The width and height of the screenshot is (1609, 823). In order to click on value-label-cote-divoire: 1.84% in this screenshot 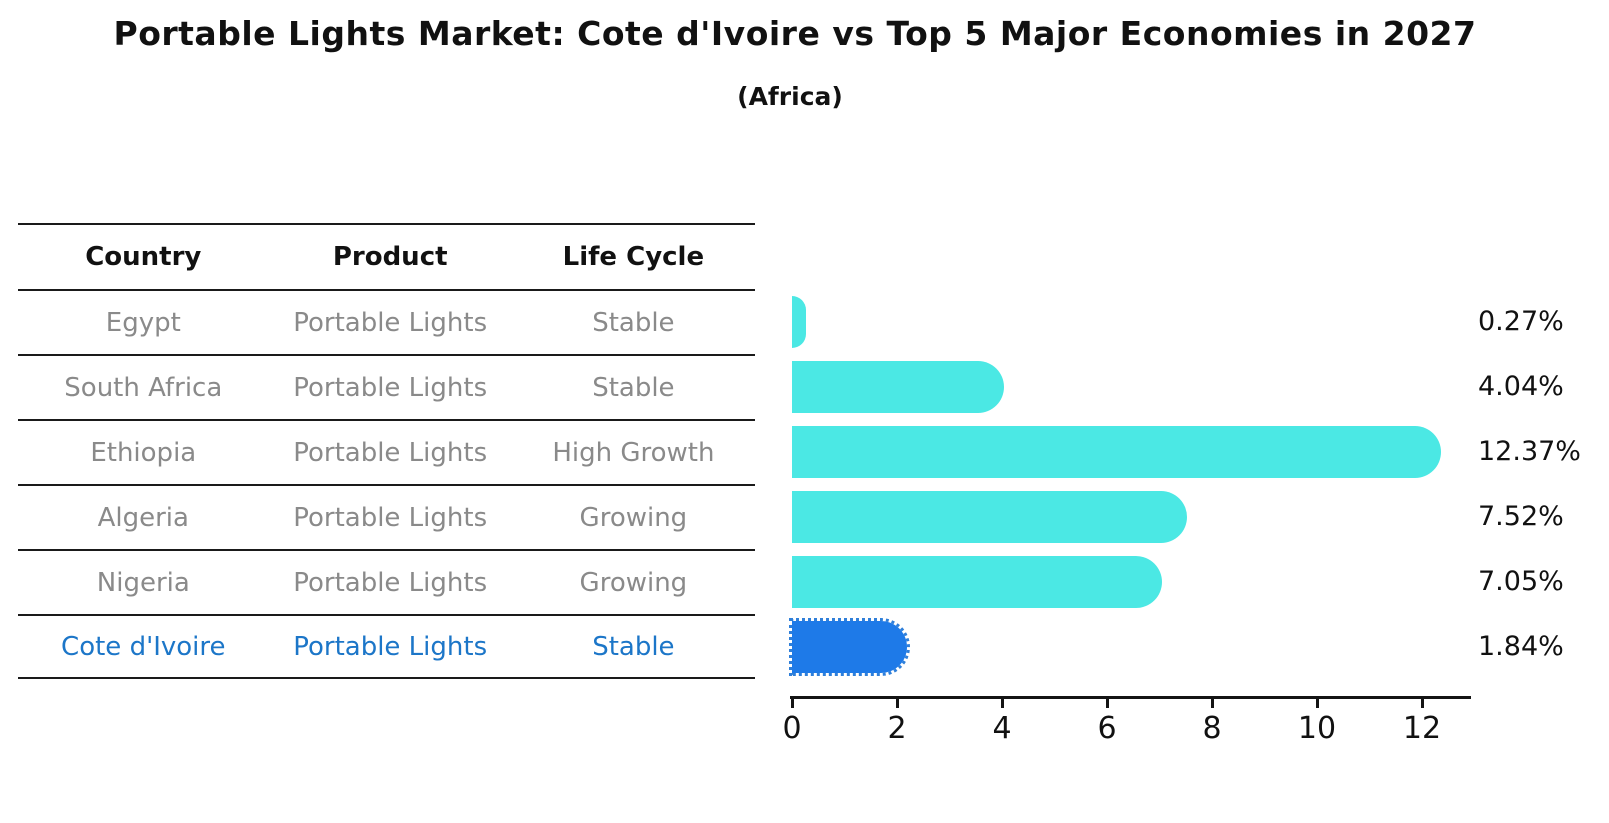, I will do `click(1521, 646)`.